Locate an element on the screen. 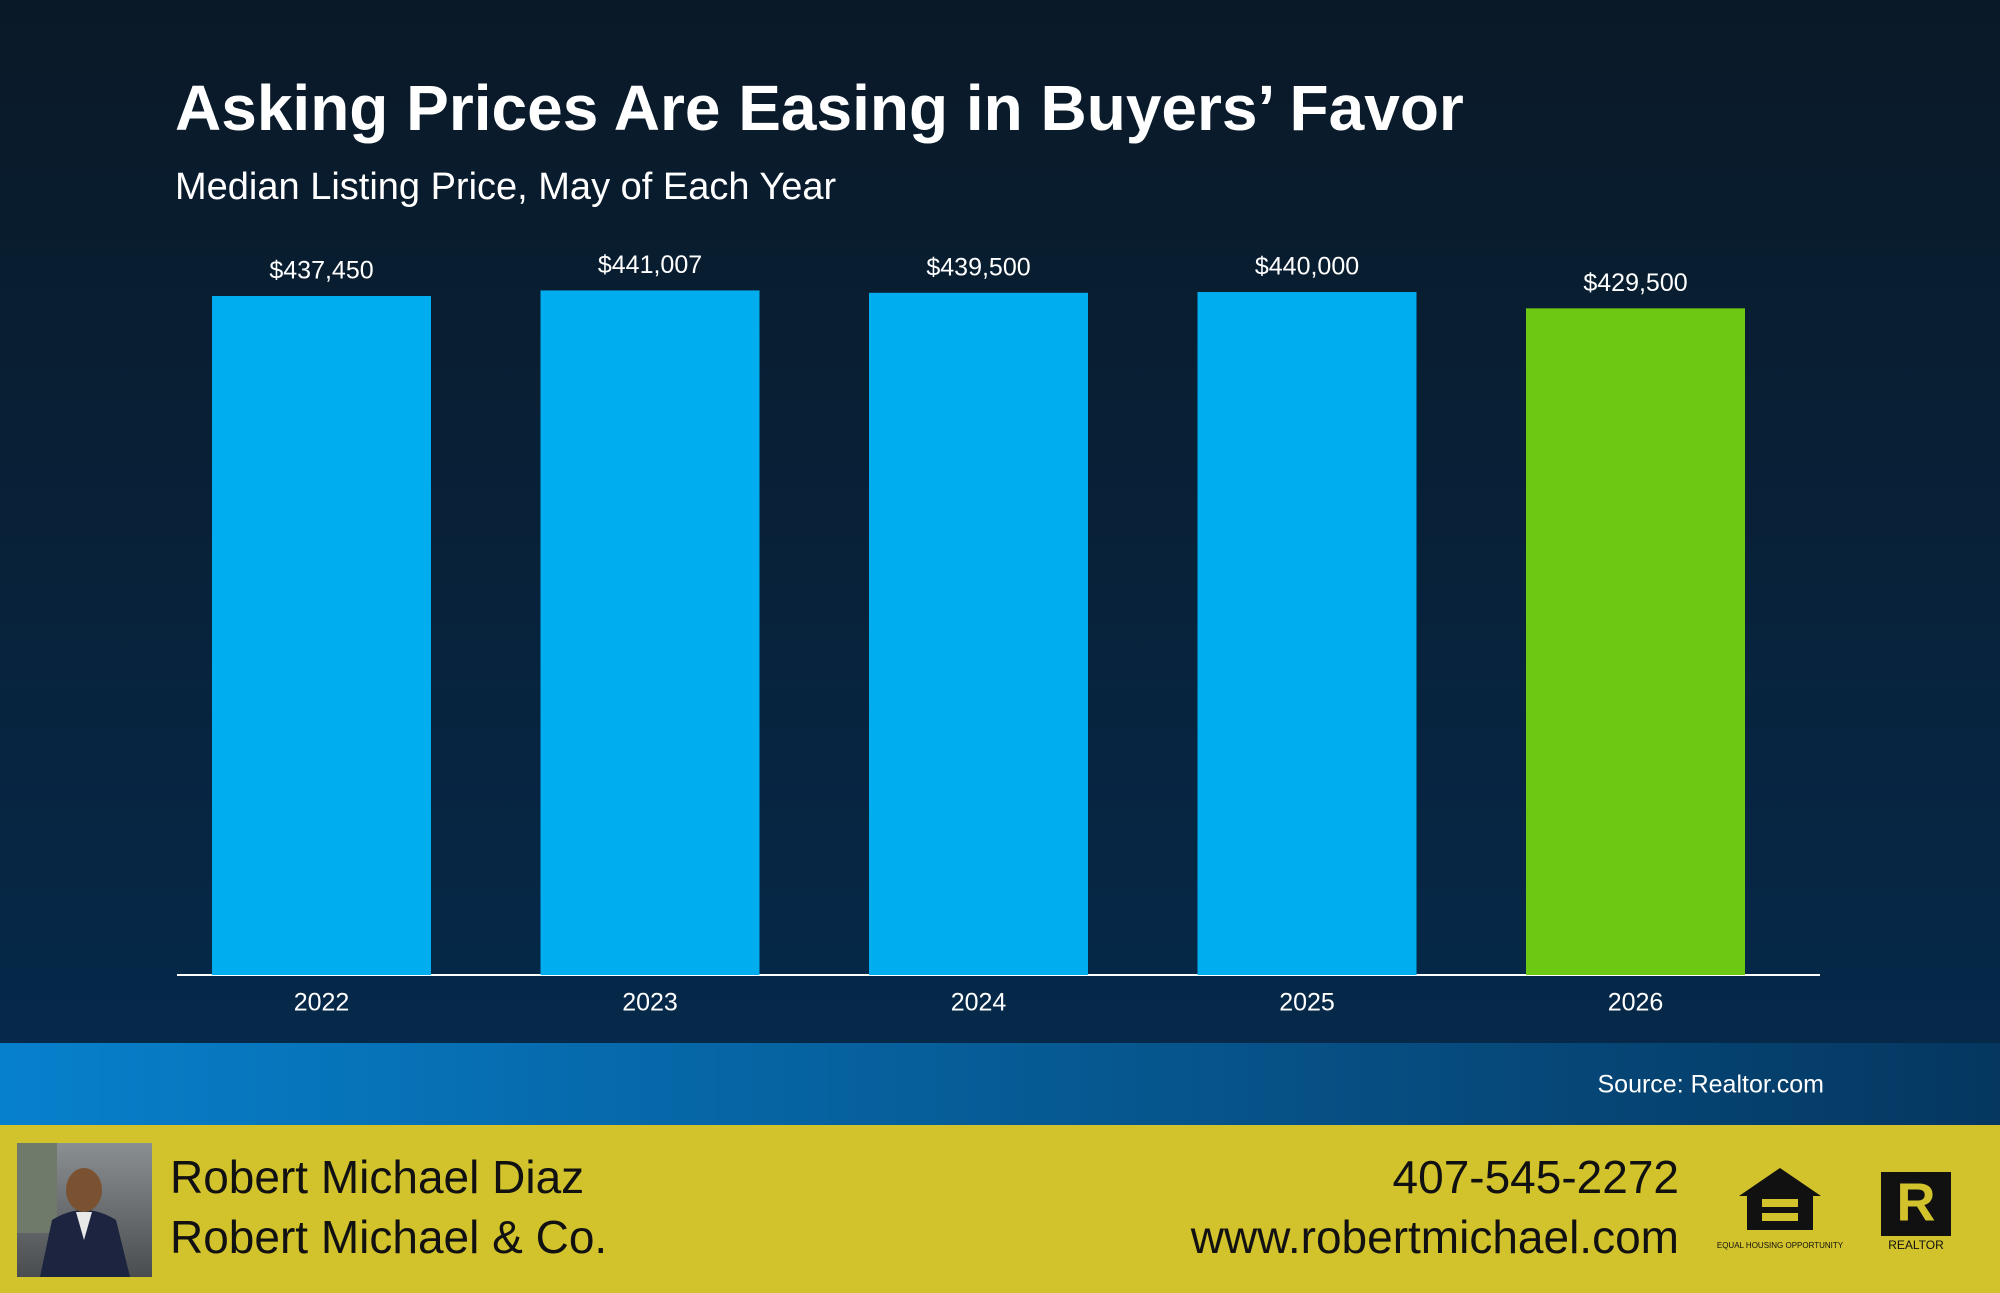  source: Source: Realtor.com is located at coordinates (1711, 1085).